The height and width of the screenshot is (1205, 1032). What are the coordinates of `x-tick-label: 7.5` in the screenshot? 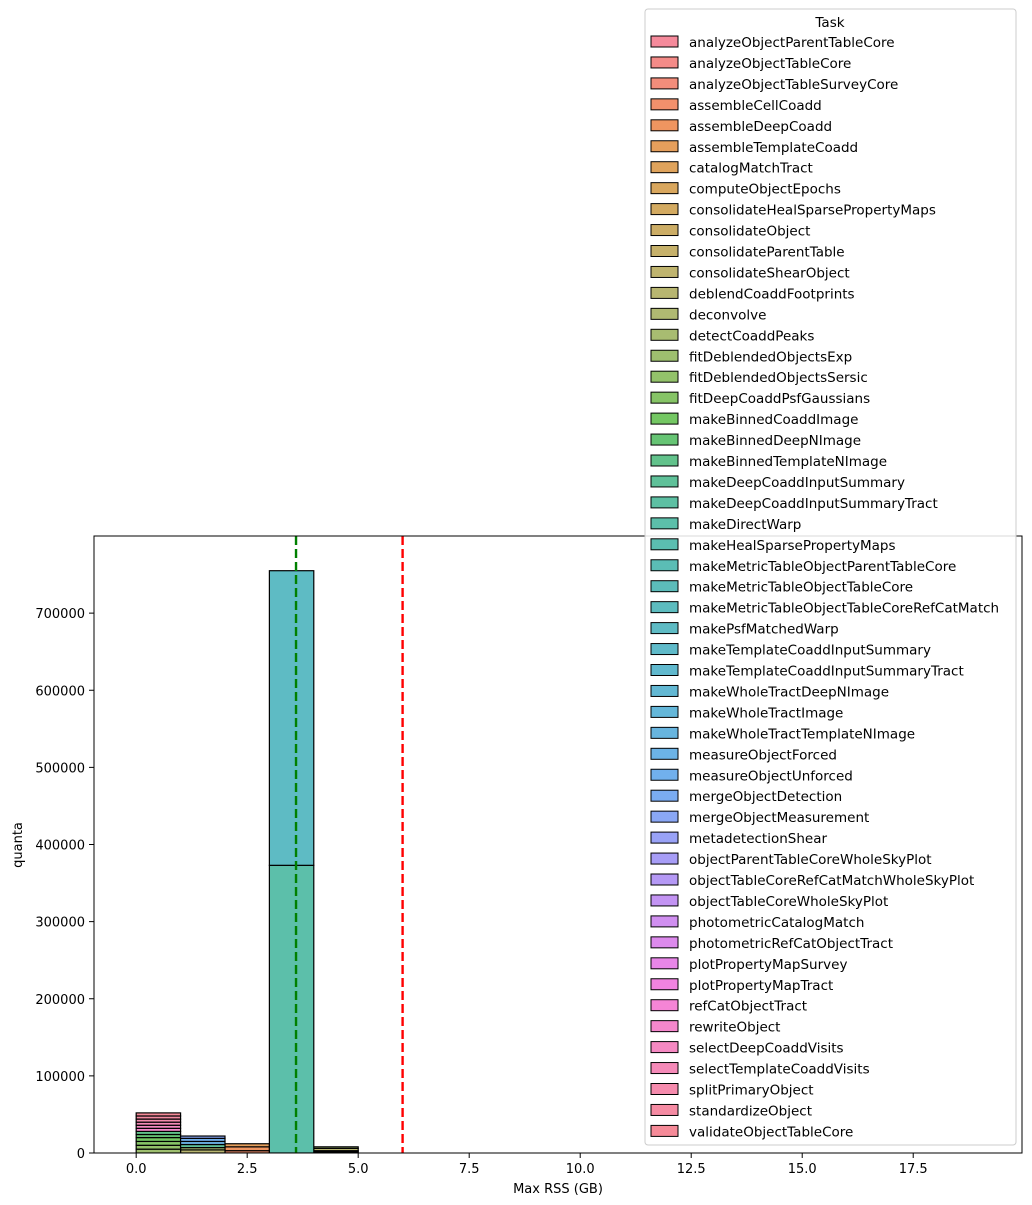 It's located at (469, 1169).